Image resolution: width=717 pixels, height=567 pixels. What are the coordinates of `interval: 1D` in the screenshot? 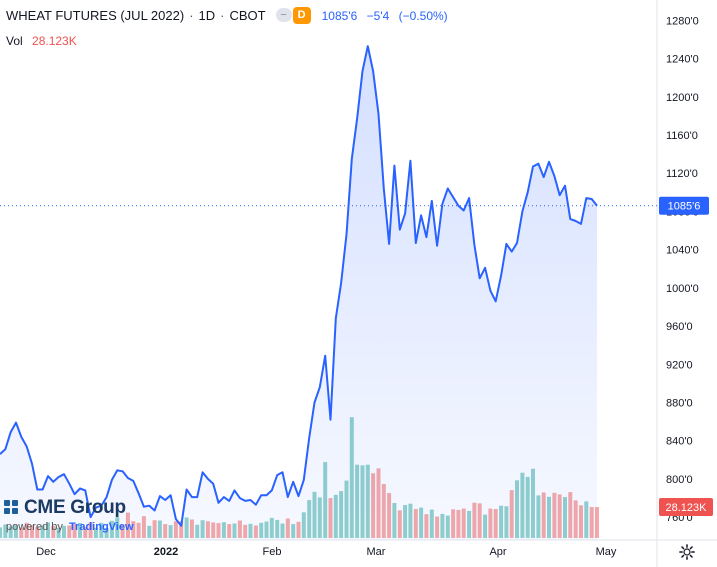 It's located at (207, 15).